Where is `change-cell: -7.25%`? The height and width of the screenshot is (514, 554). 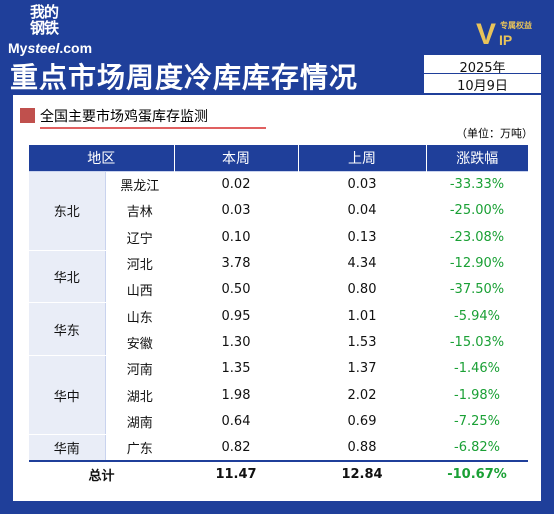
change-cell: -7.25% is located at coordinates (477, 421).